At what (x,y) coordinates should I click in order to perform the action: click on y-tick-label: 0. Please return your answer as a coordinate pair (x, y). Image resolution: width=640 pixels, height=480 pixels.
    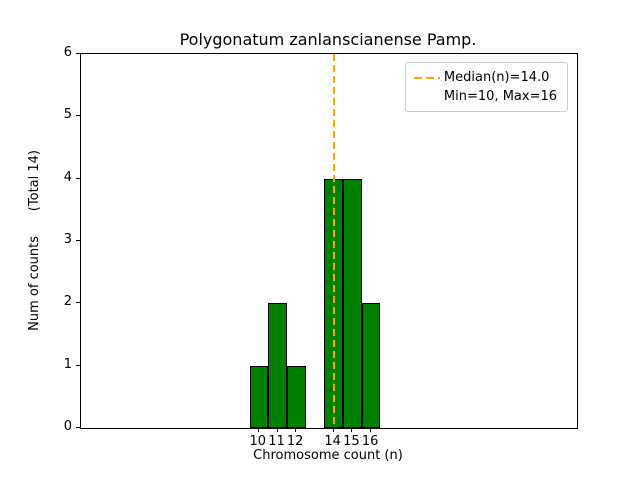
    Looking at the image, I should click on (67, 426).